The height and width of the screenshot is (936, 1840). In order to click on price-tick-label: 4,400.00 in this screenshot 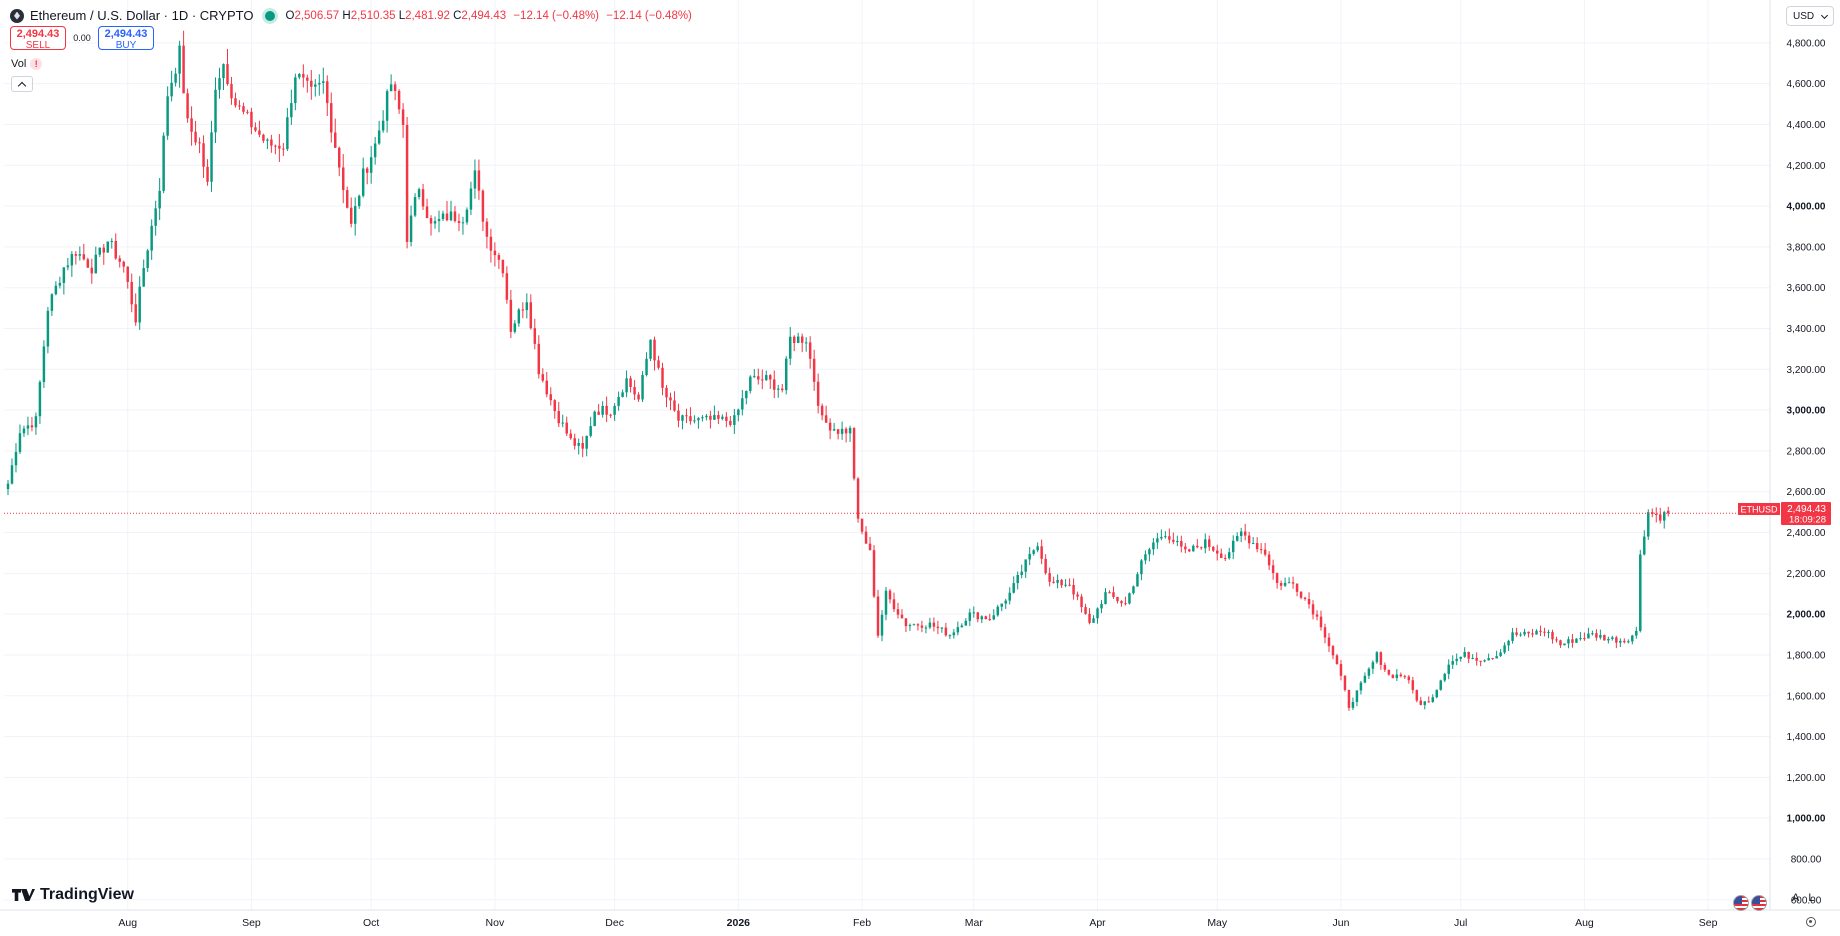, I will do `click(1806, 125)`.